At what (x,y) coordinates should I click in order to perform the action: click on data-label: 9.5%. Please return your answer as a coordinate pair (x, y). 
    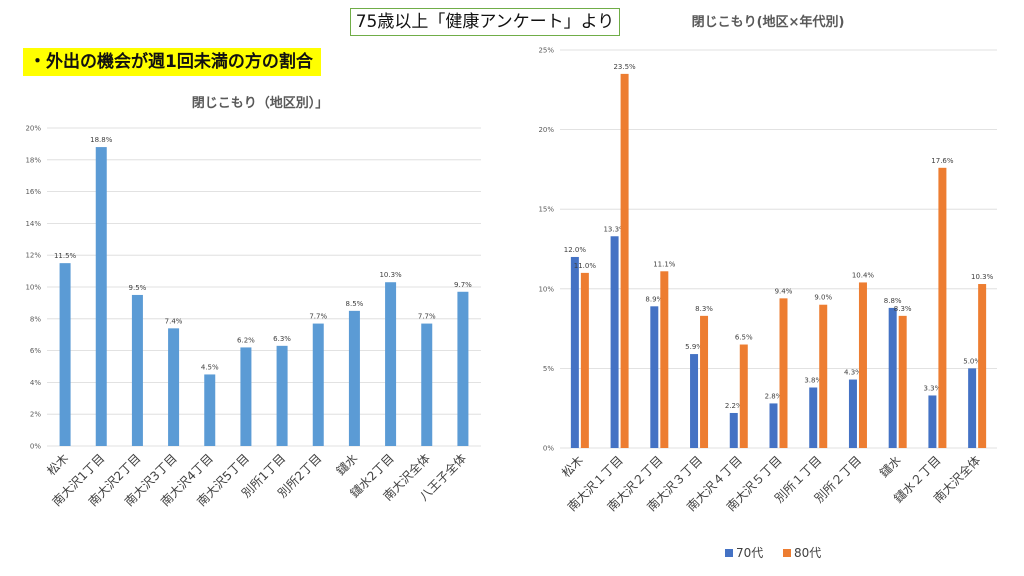
    Looking at the image, I should click on (138, 288).